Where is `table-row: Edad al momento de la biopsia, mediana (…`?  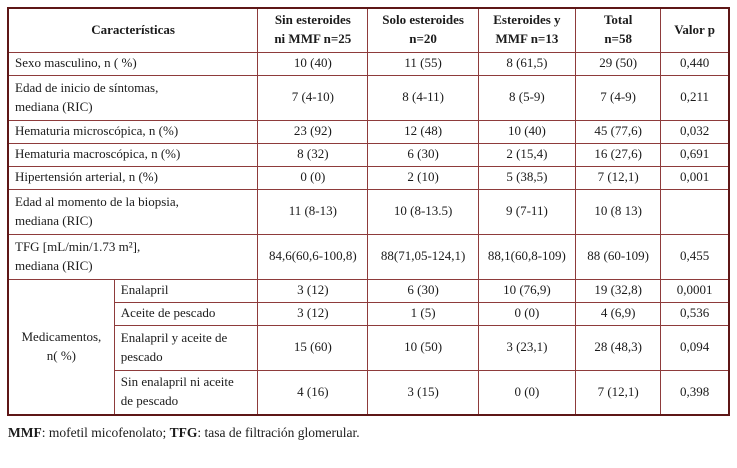 table-row: Edad al momento de la biopsia, mediana (… is located at coordinates (368, 211).